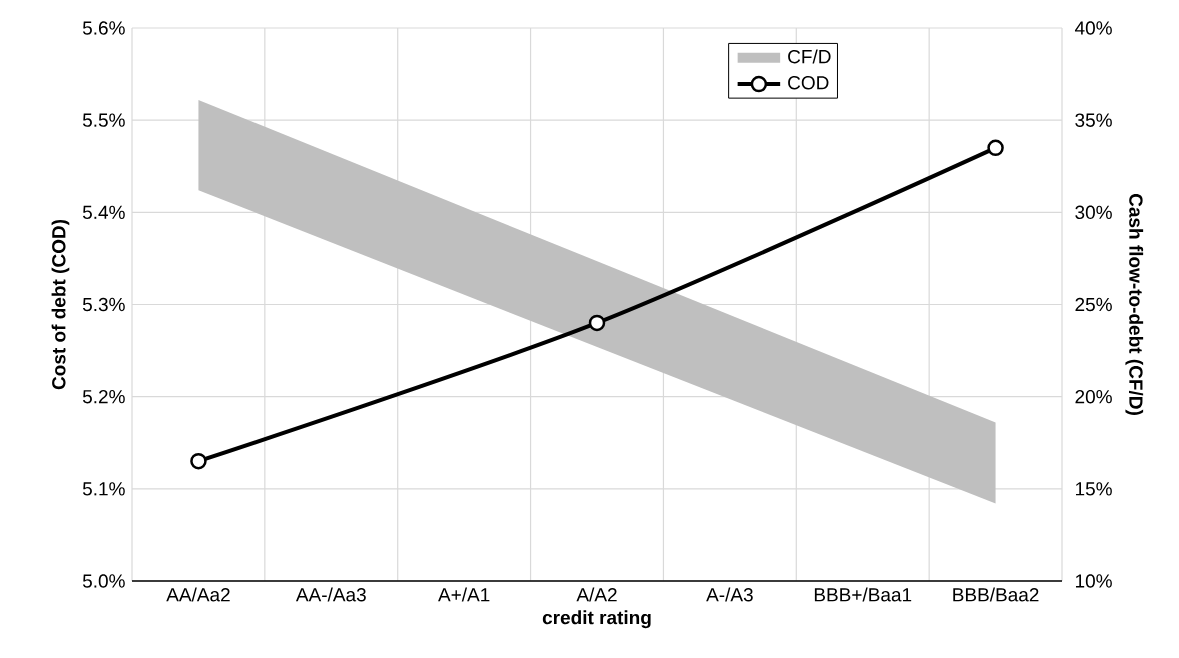 The height and width of the screenshot is (658, 1179). I want to click on x-tick-label: A/A2, so click(596, 594).